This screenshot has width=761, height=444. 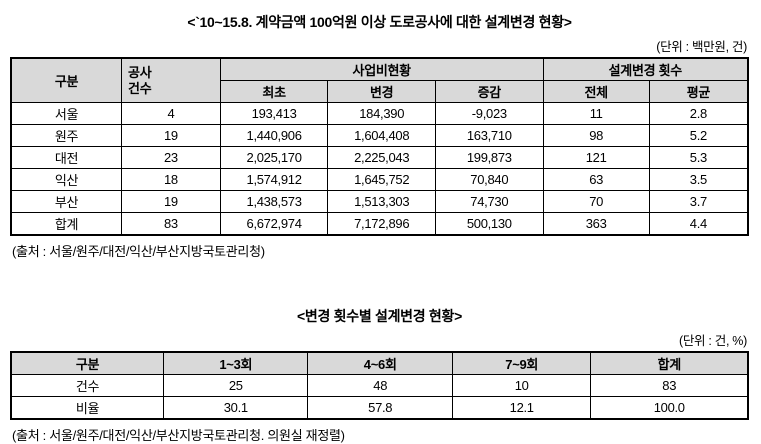 What do you see at coordinates (596, 135) in the screenshot?
I see `value-cell: 98` at bounding box center [596, 135].